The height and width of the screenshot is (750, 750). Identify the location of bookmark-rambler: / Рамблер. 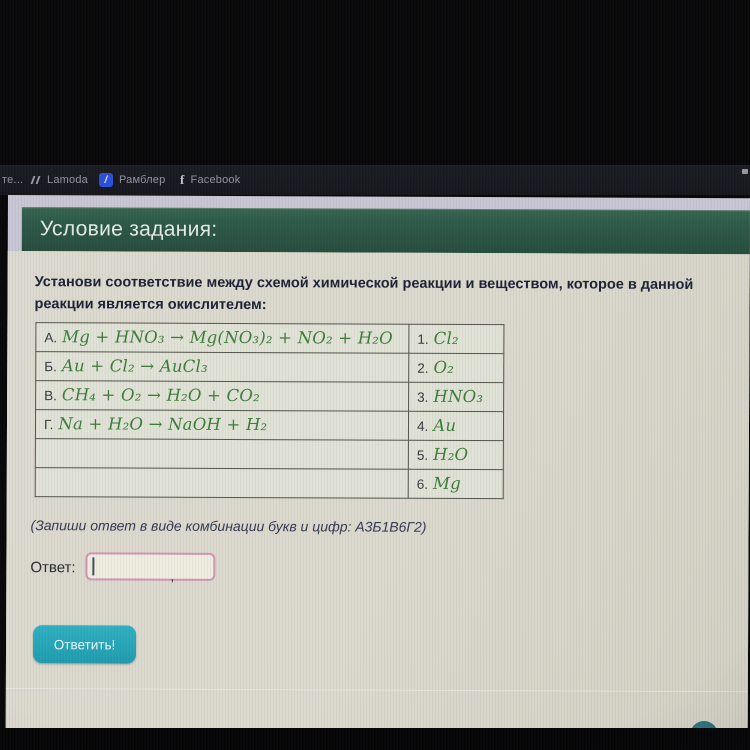
(132, 180).